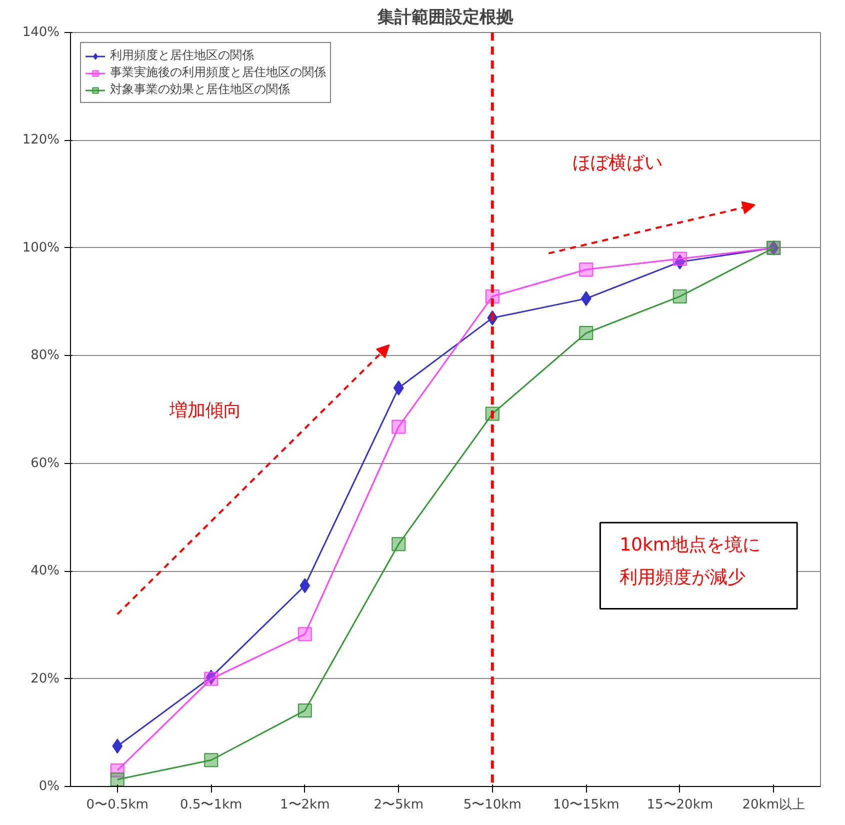 Image resolution: width=845 pixels, height=825 pixels. What do you see at coordinates (690, 545) in the screenshot?
I see `annotation: 10km地点を境に` at bounding box center [690, 545].